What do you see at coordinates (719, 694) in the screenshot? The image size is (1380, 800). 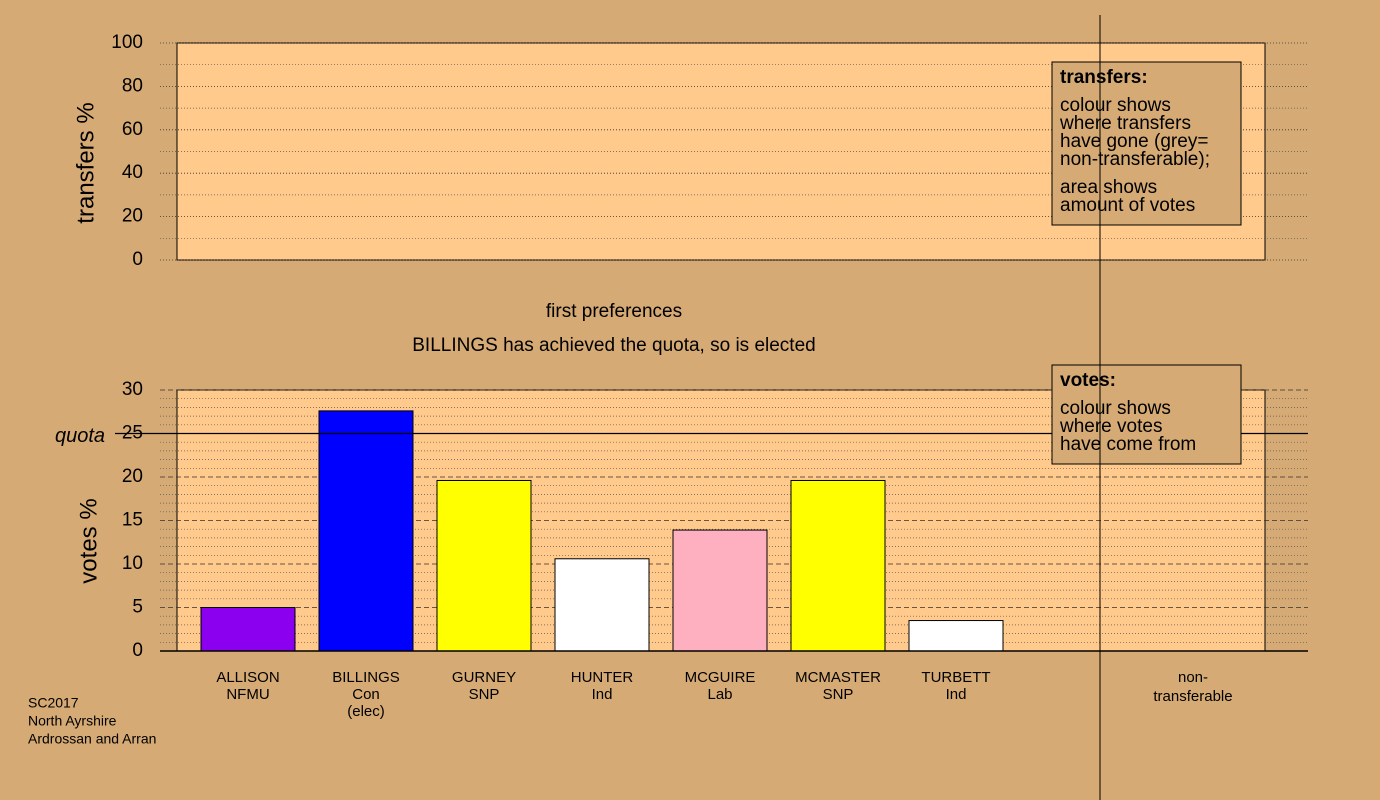 I see `x-tick-label: Lab` at bounding box center [719, 694].